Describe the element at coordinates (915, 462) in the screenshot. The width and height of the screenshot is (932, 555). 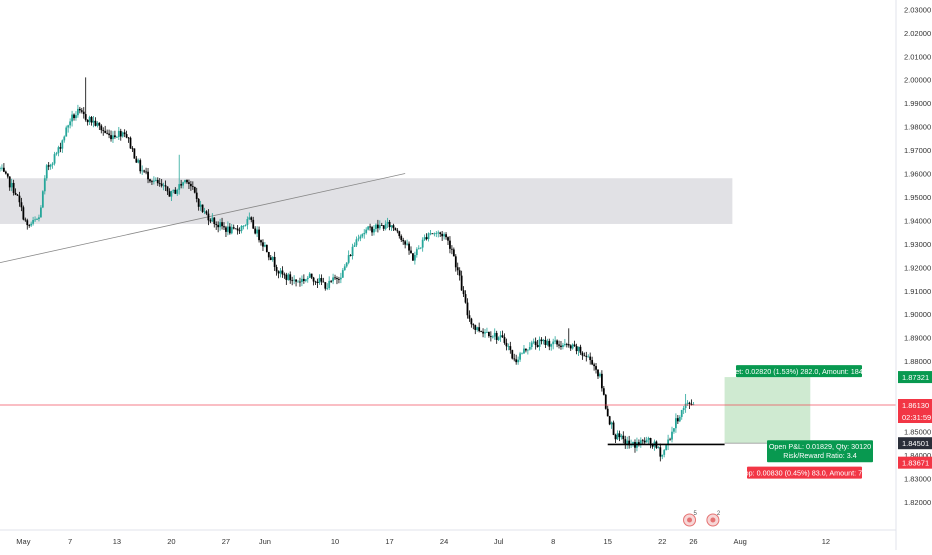
I see `stop-price-tag` at that location.